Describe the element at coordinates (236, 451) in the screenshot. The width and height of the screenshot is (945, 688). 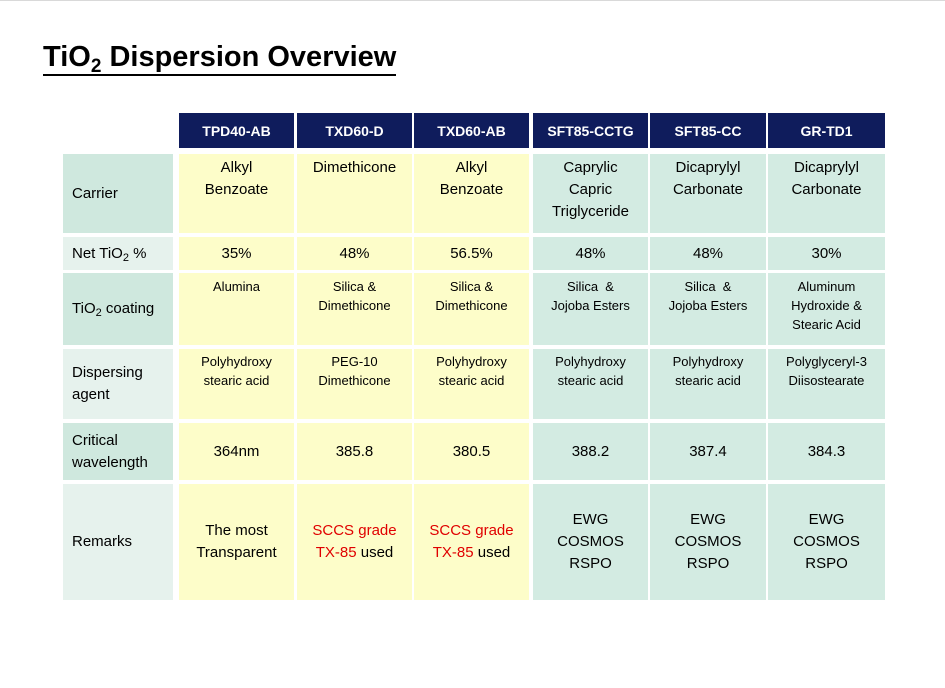
I see `critical-wavelength-cell: 364nm` at that location.